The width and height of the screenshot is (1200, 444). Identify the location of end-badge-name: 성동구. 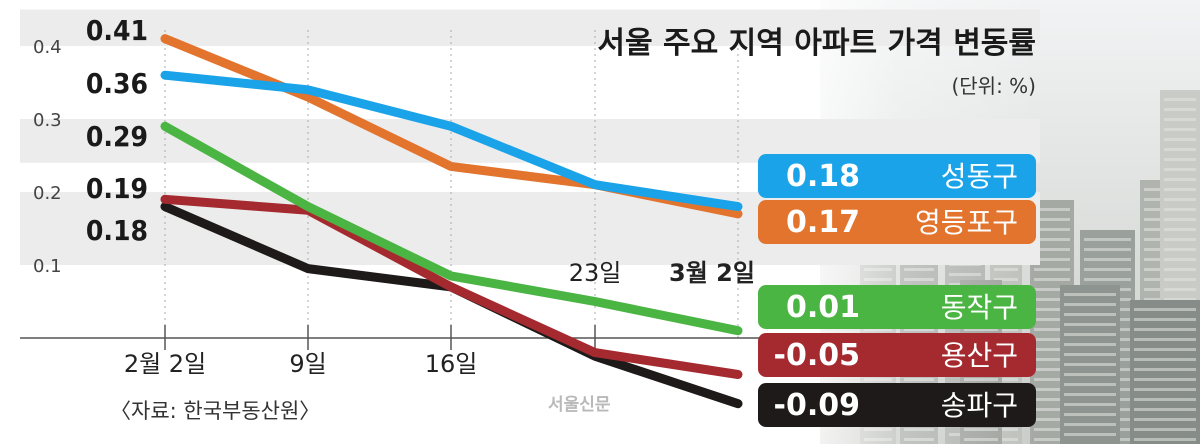
(979, 176).